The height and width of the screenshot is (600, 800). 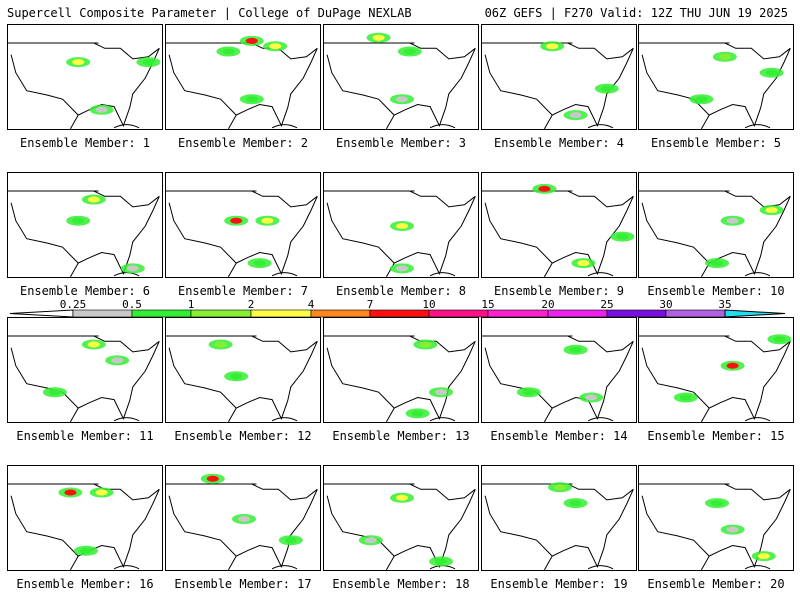 I want to click on colorbar-tick-label: 10, so click(x=429, y=304).